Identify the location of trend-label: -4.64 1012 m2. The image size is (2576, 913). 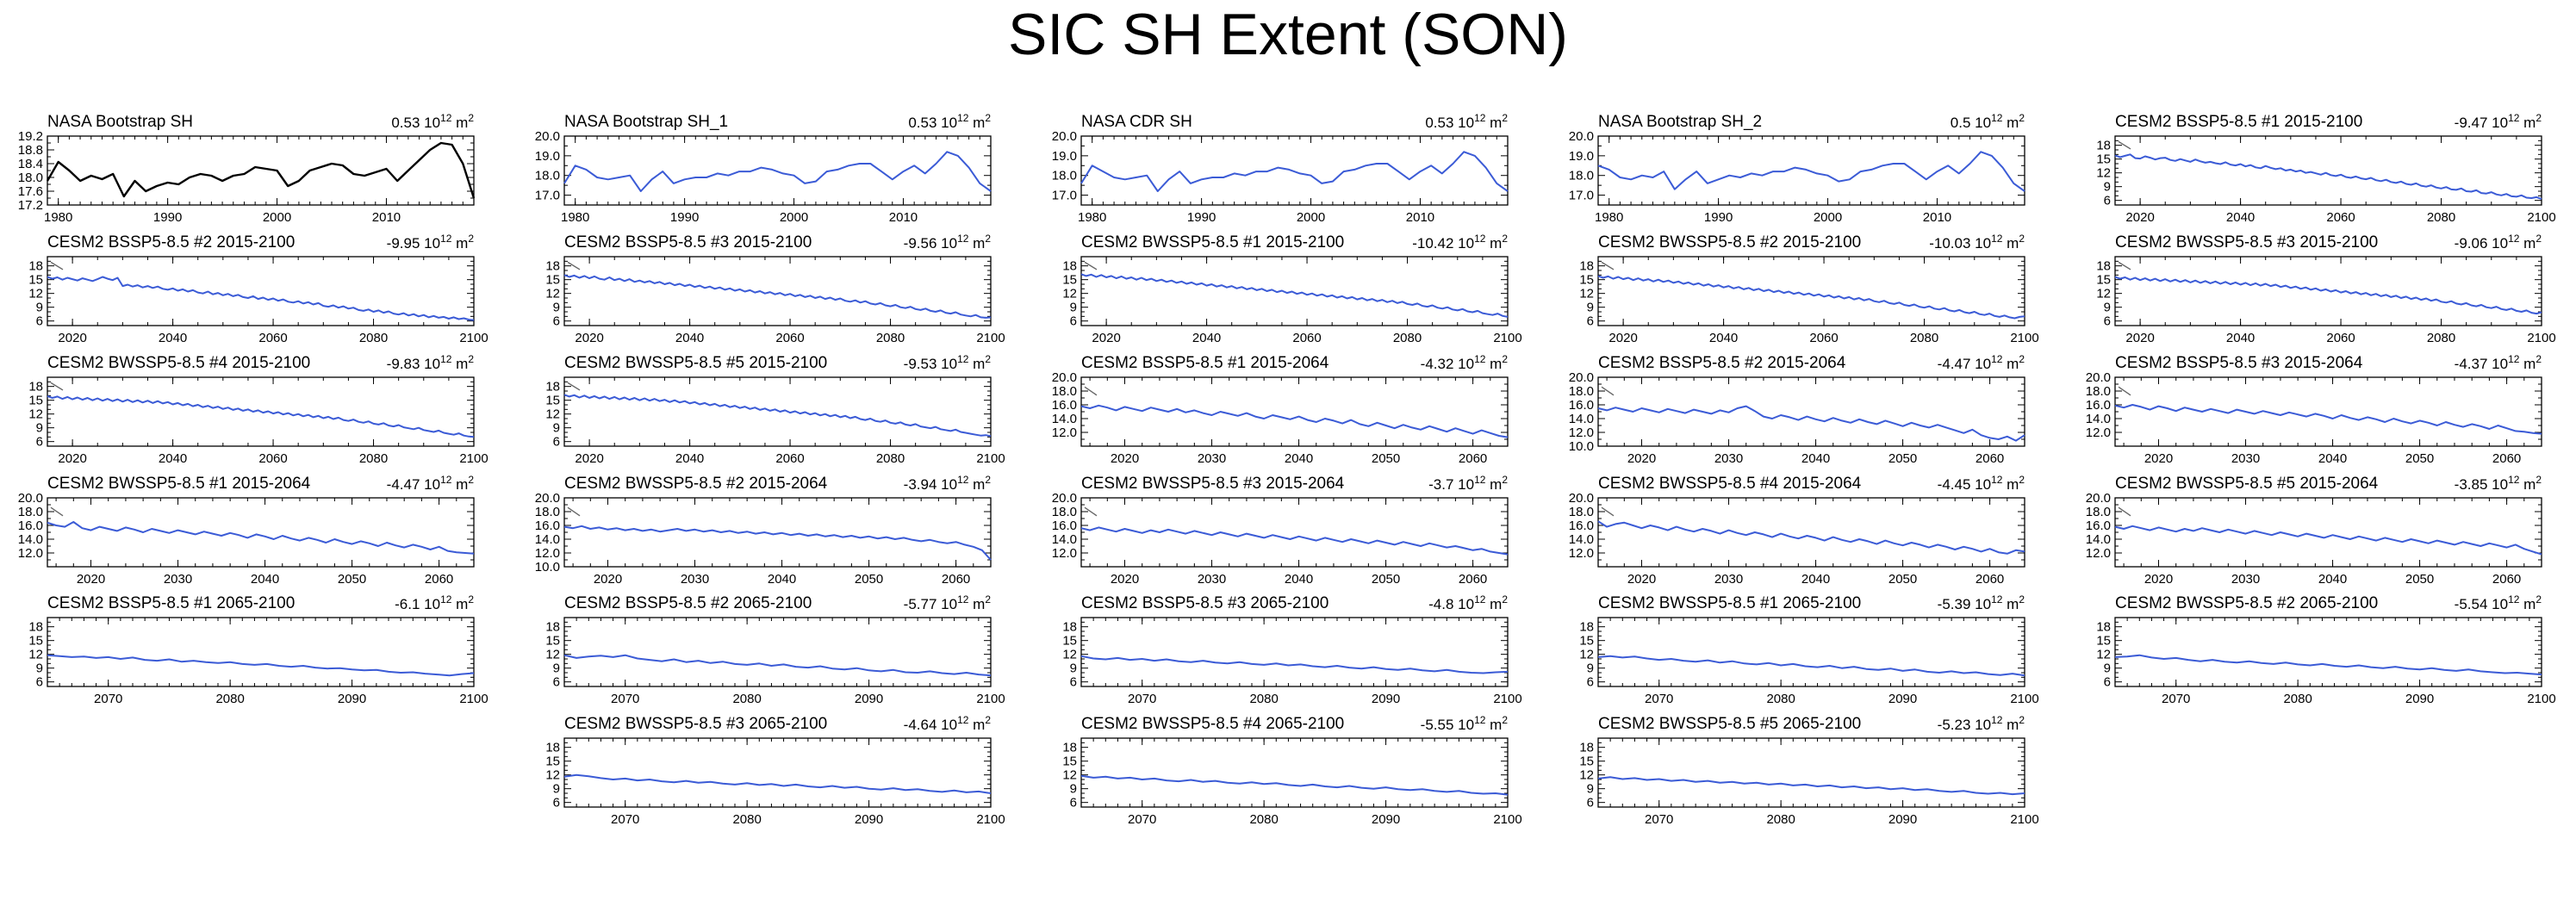
(948, 723).